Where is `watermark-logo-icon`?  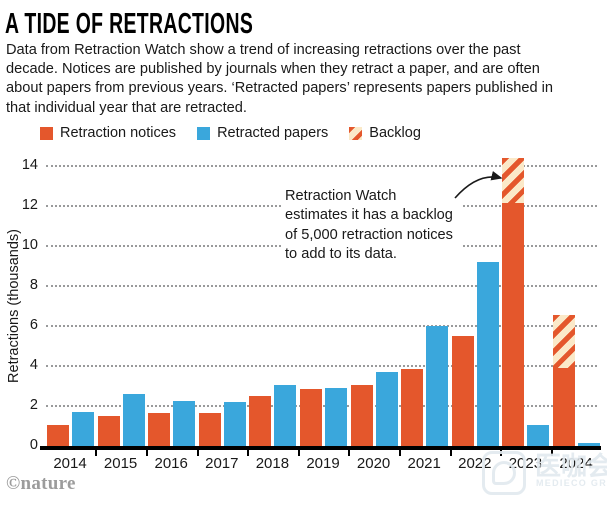 watermark-logo-icon is located at coordinates (504, 473).